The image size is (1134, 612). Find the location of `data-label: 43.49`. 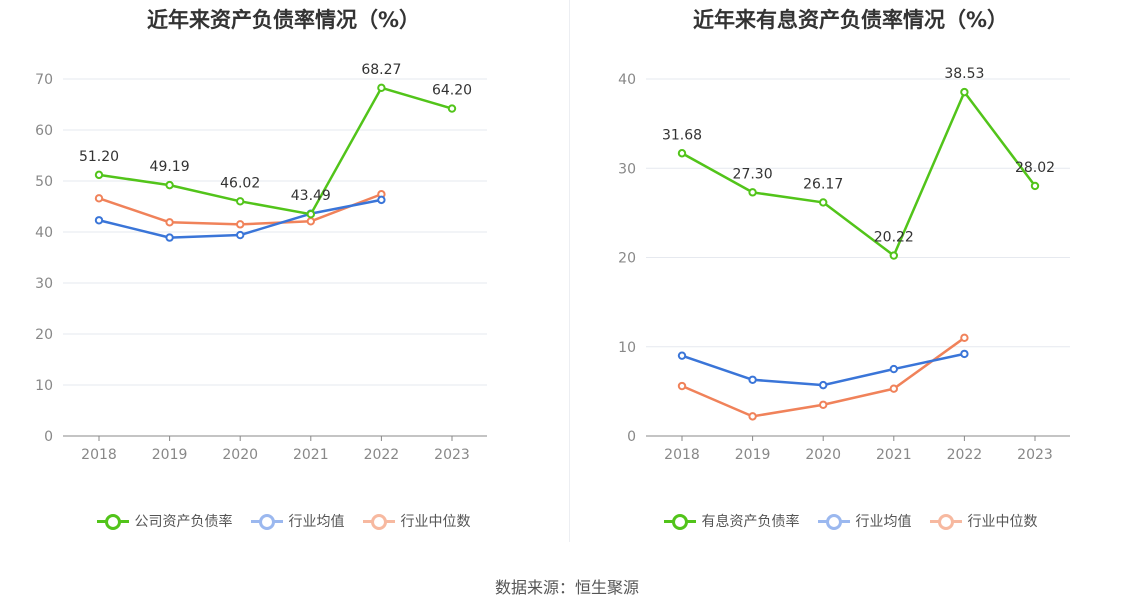

data-label: 43.49 is located at coordinates (311, 196).